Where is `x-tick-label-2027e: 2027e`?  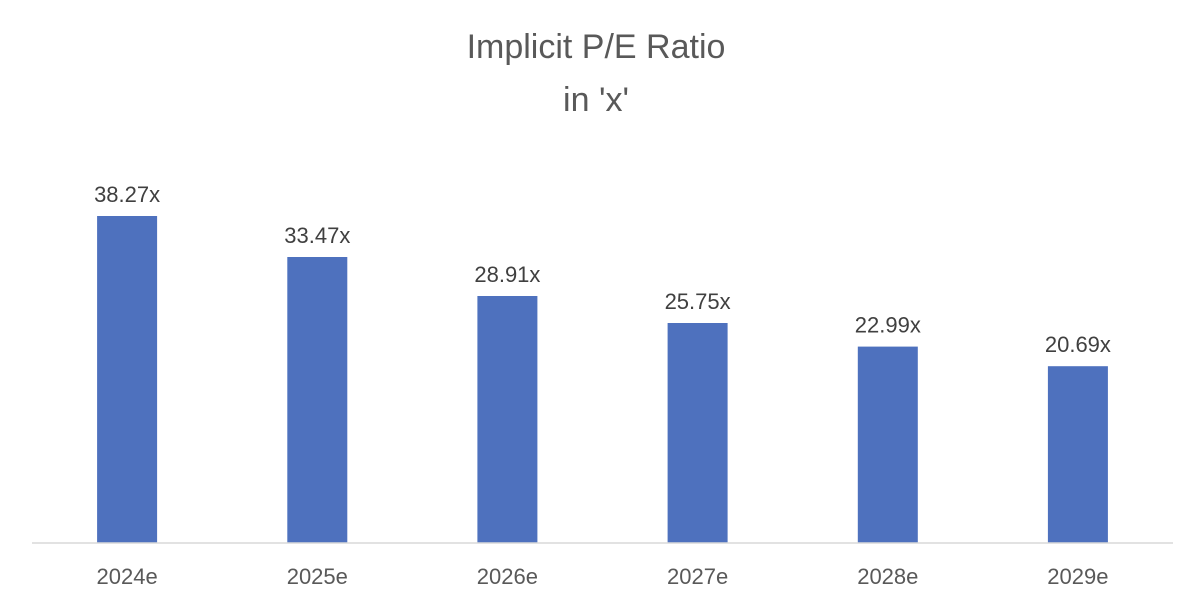
x-tick-label-2027e: 2027e is located at coordinates (697, 576).